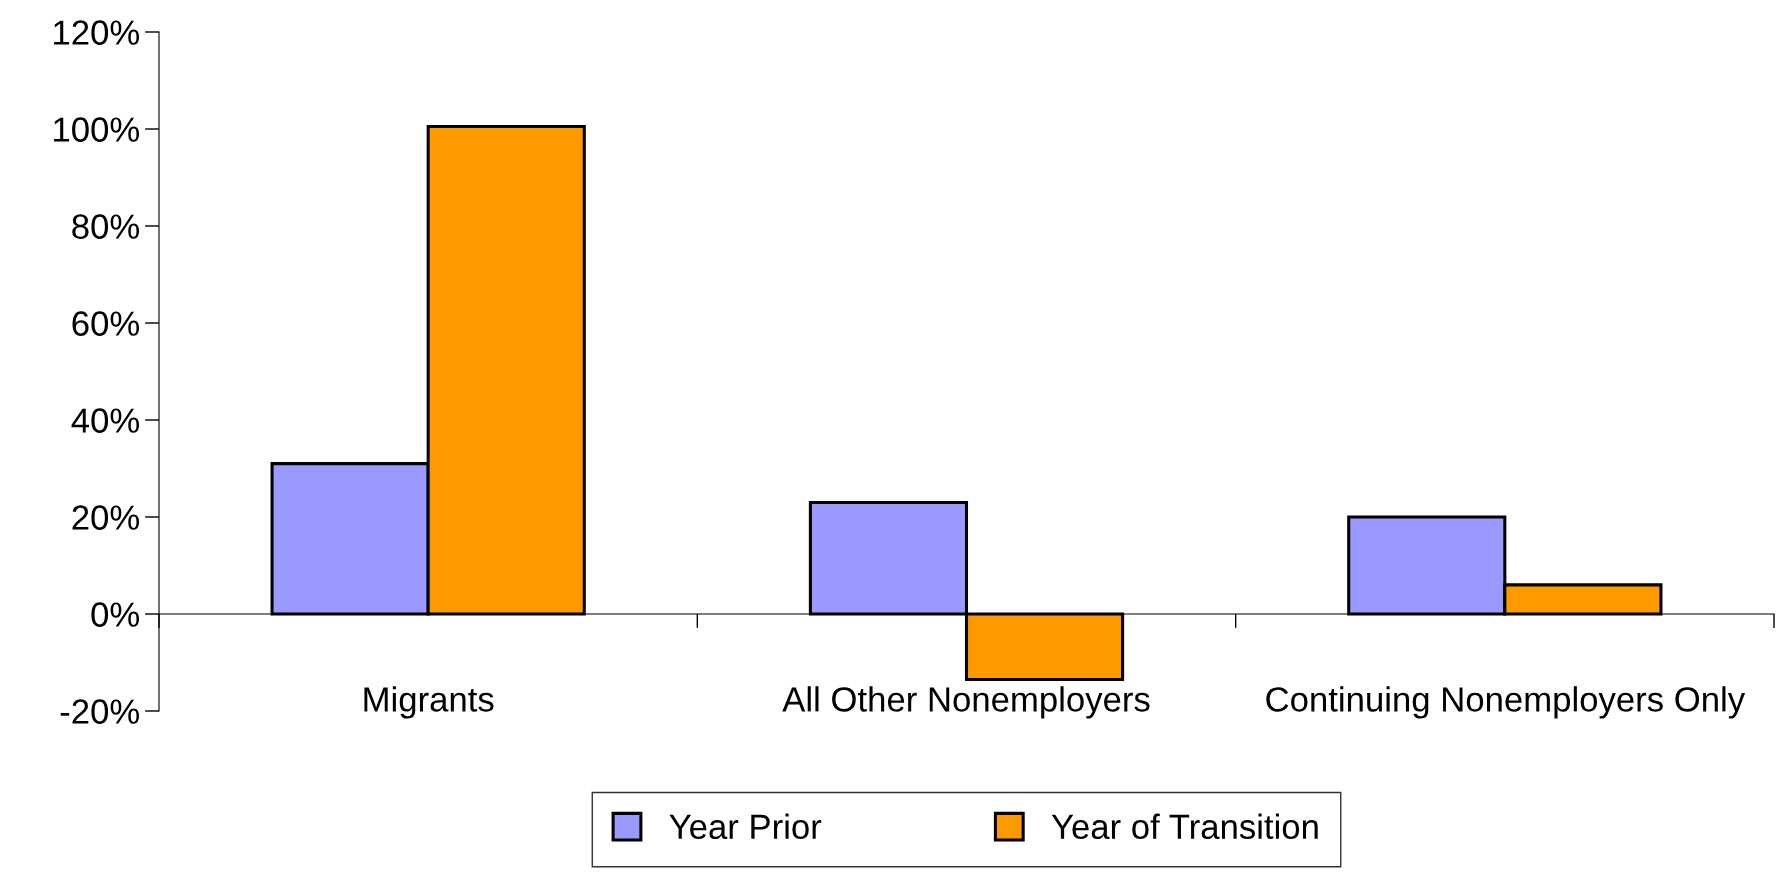 The image size is (1780, 883). What do you see at coordinates (1506, 702) in the screenshot?
I see `x-tick-label: Continuing Nonemployers Only` at bounding box center [1506, 702].